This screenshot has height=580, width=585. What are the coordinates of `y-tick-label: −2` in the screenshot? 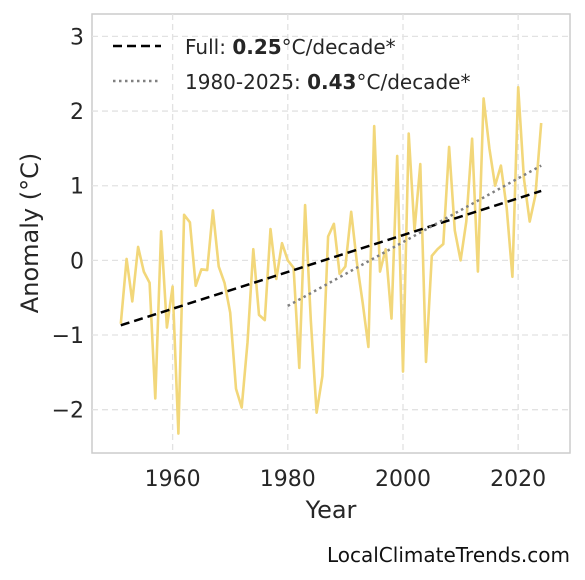 It's located at (68, 411).